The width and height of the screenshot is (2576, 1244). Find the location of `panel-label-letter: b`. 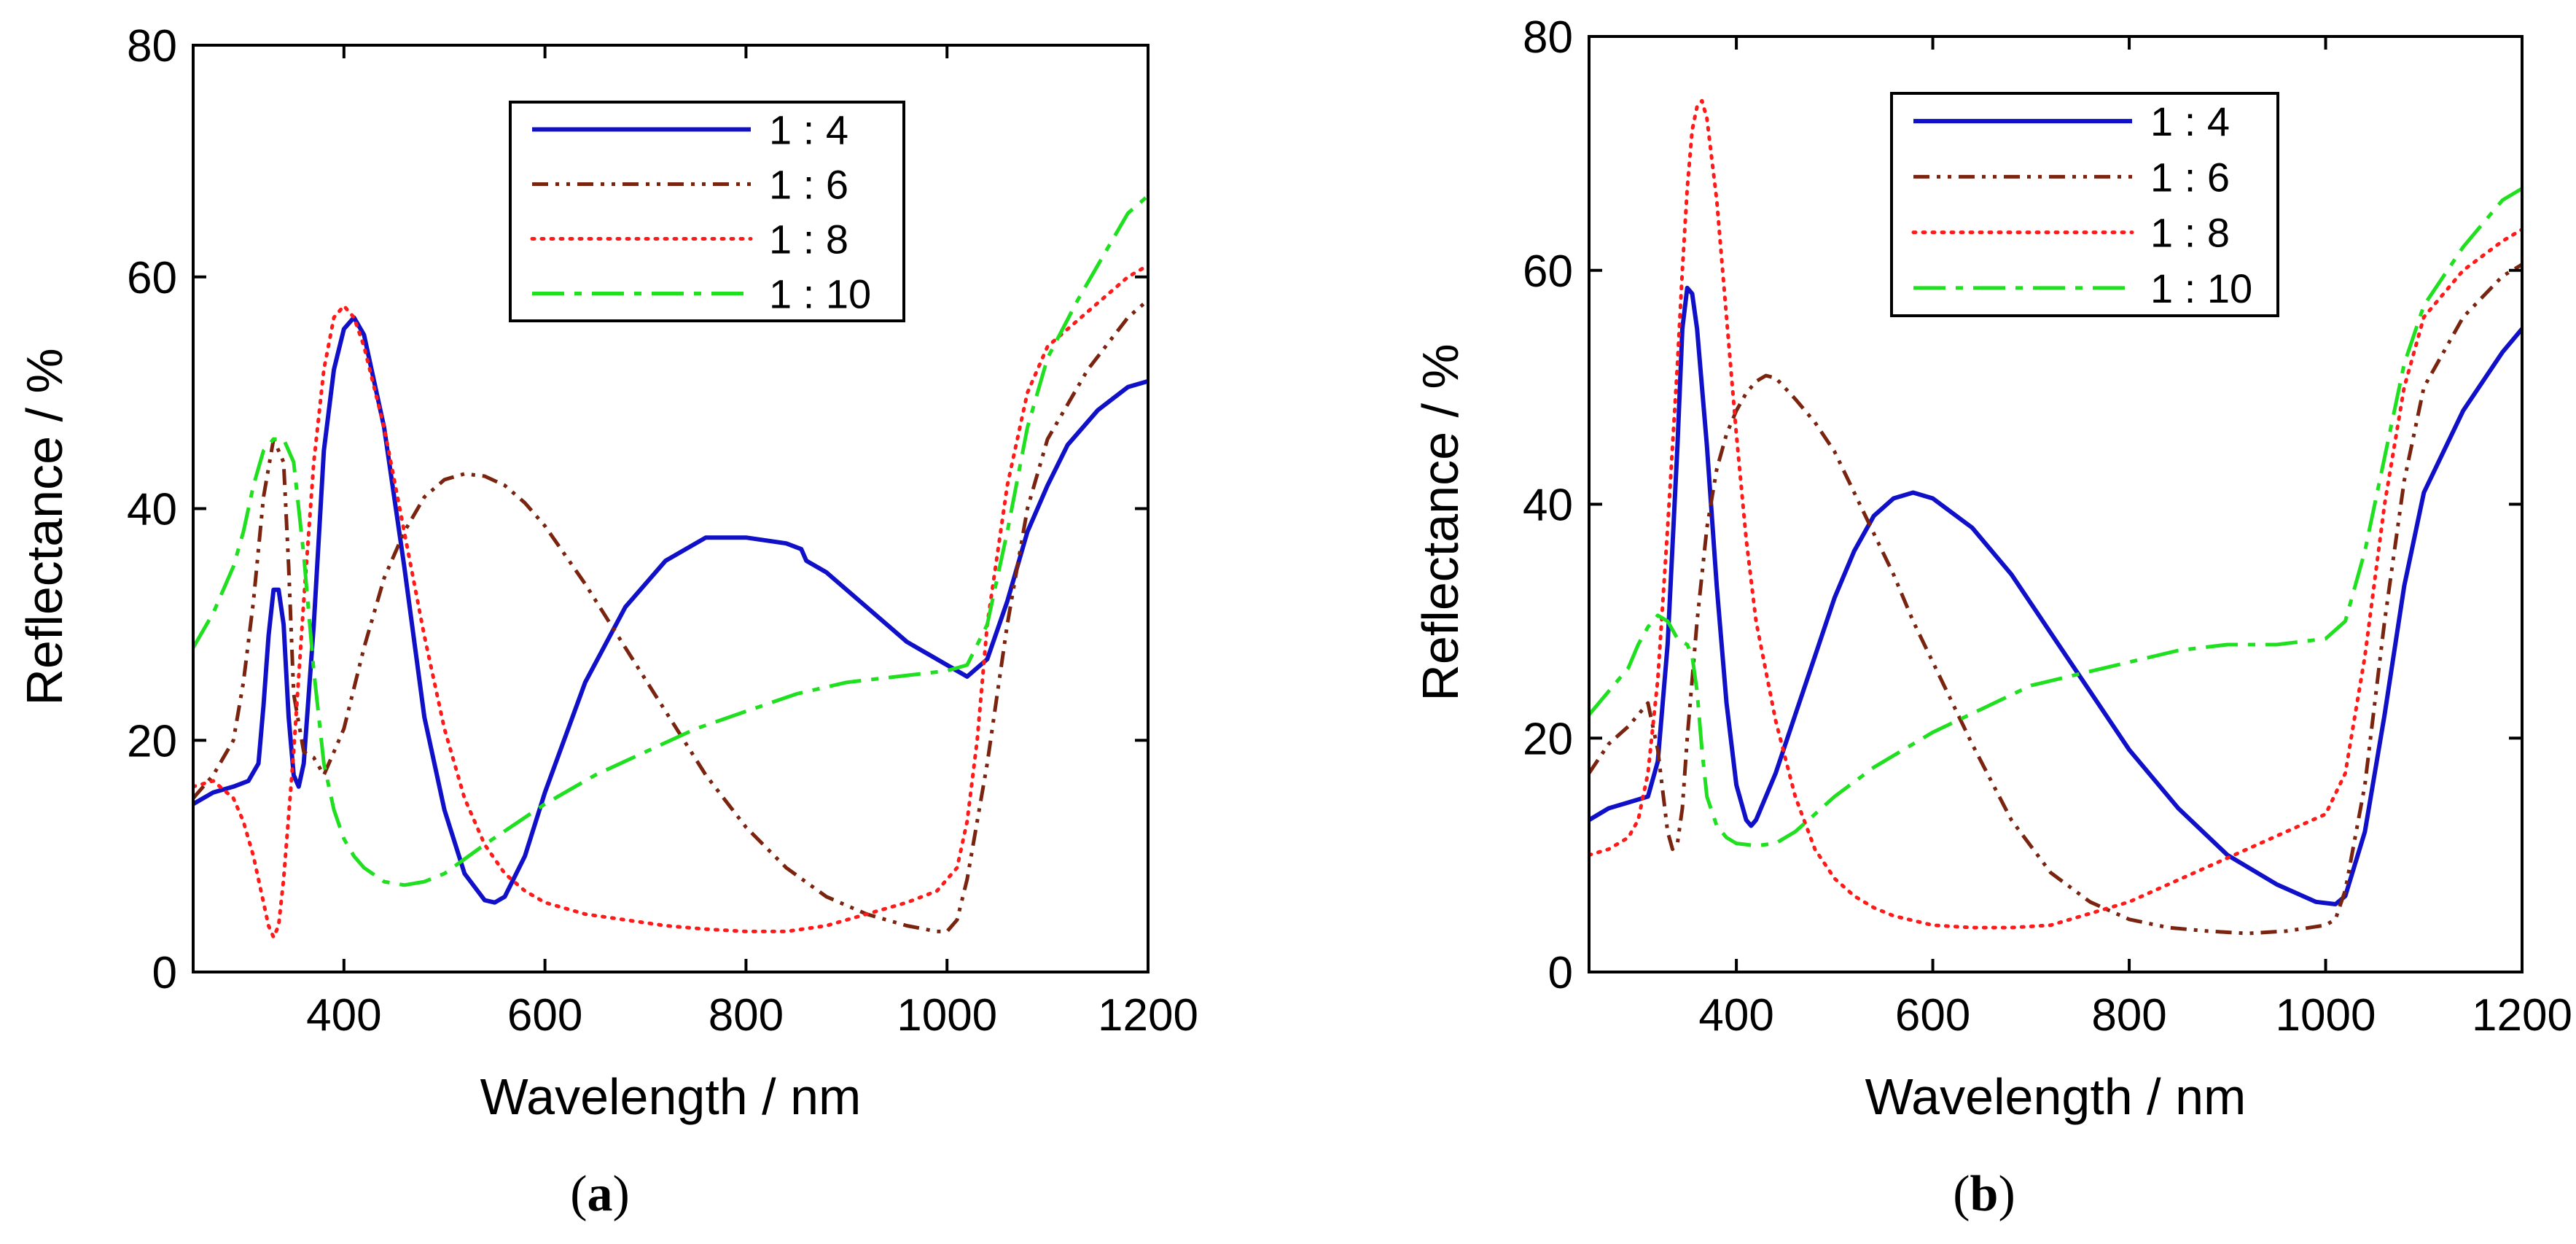

panel-label-letter: b is located at coordinates (1984, 1194).